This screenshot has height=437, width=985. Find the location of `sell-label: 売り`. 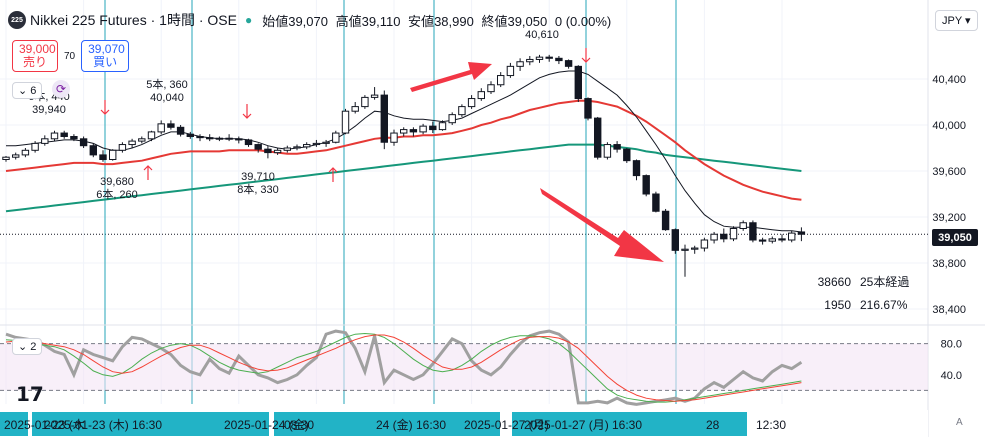

sell-label: 売り is located at coordinates (34, 62).